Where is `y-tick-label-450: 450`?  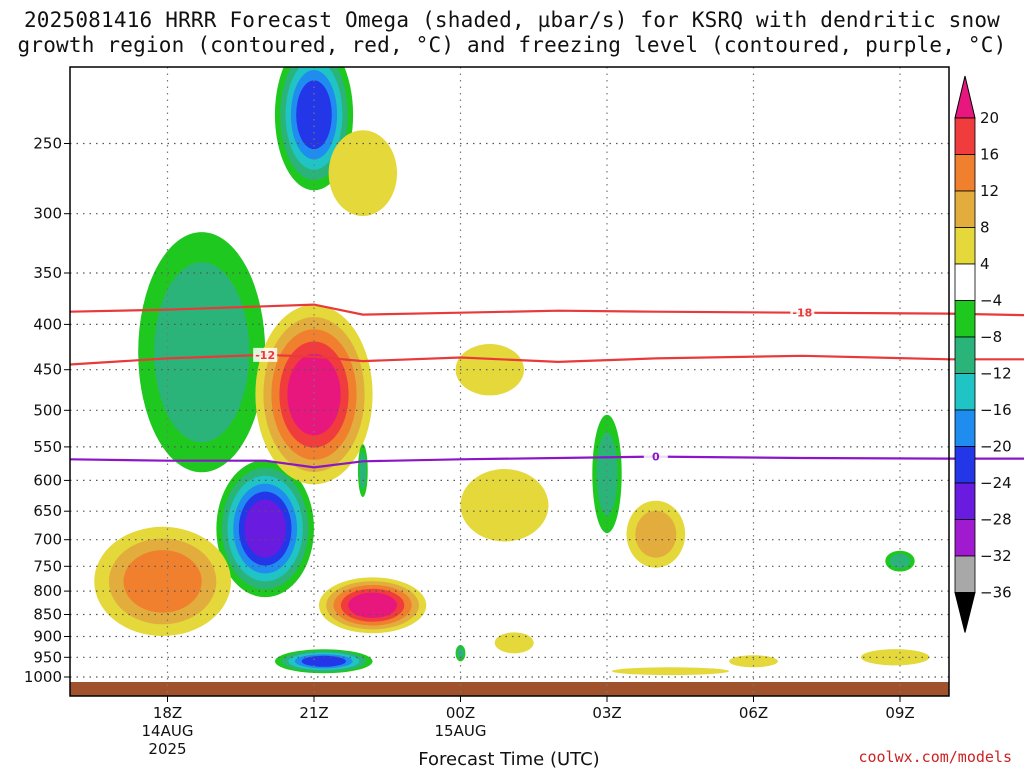
y-tick-label-450: 450 is located at coordinates (47, 370).